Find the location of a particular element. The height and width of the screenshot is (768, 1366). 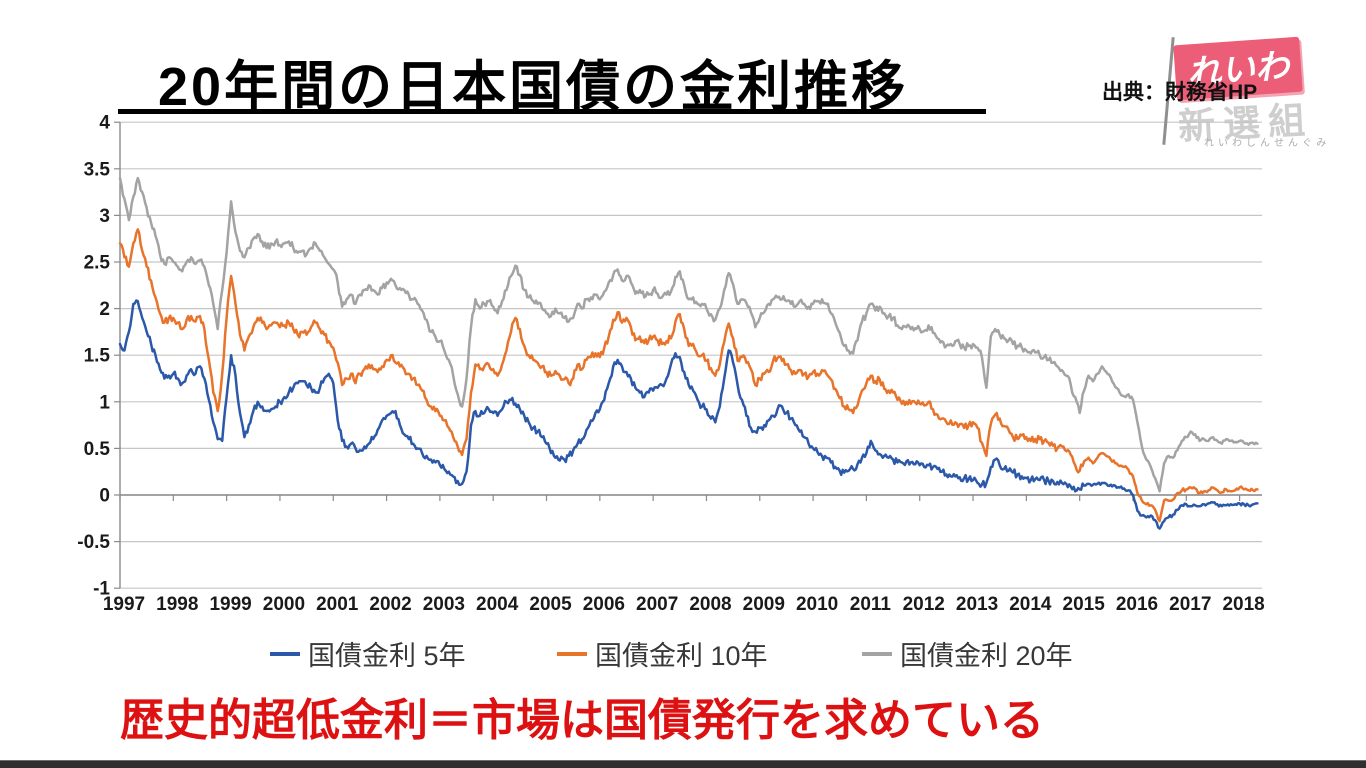

svg-text: 2015 is located at coordinates (1084, 604).